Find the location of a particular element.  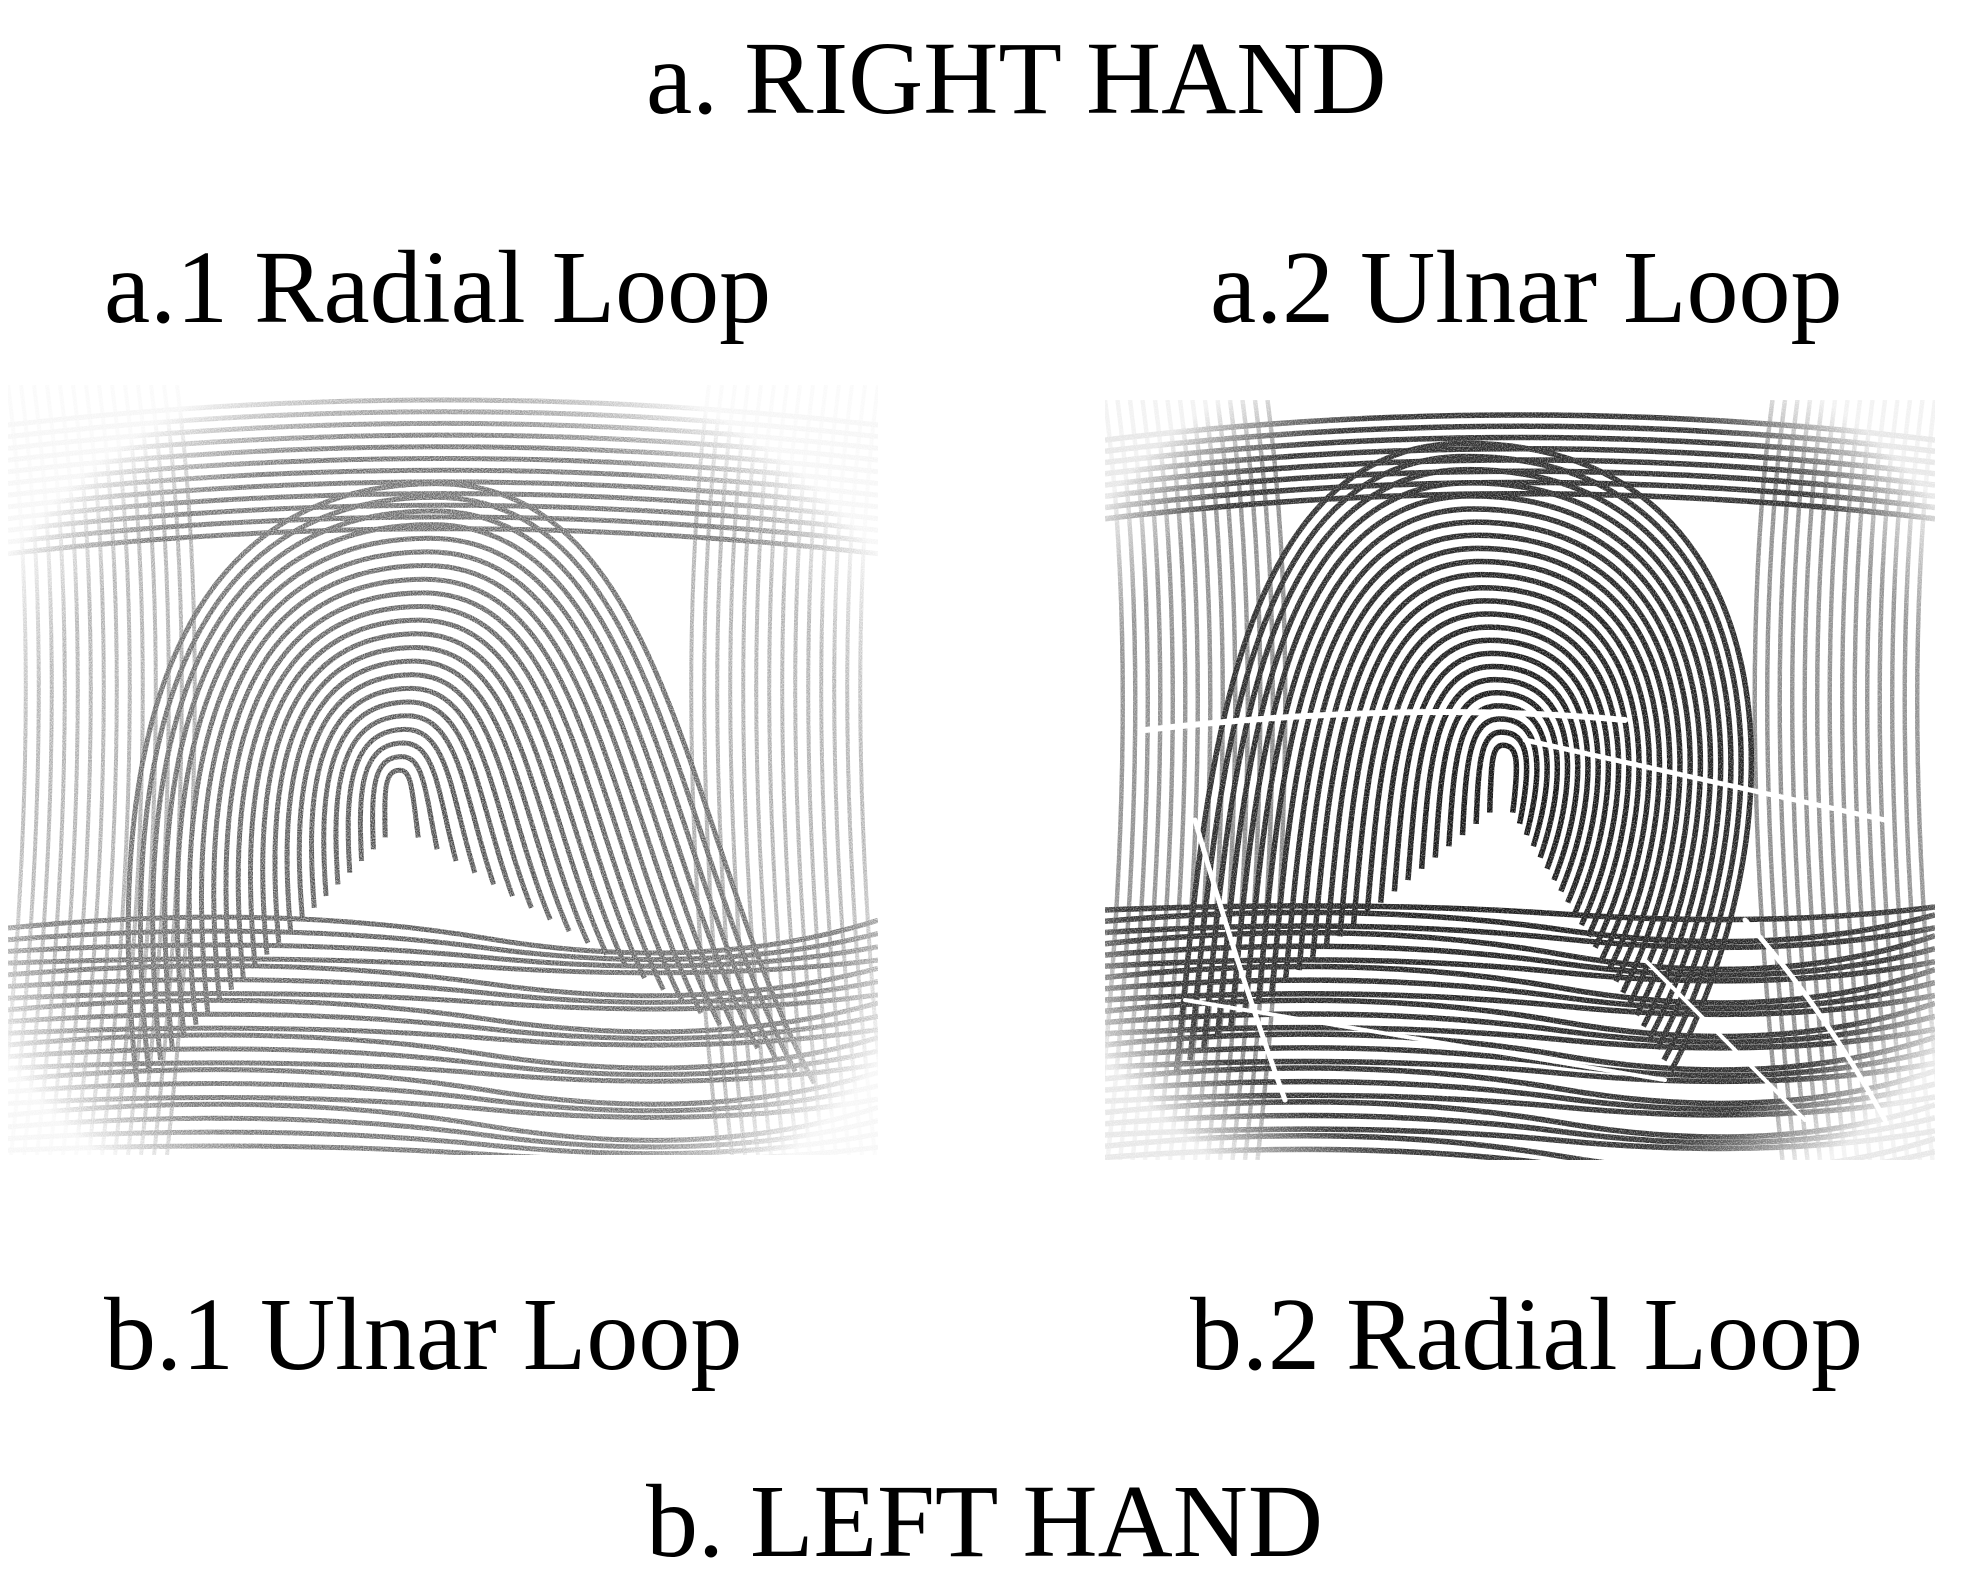

label-b2-radial-loop: b.2 Radial Loop is located at coordinates (1527, 1334).